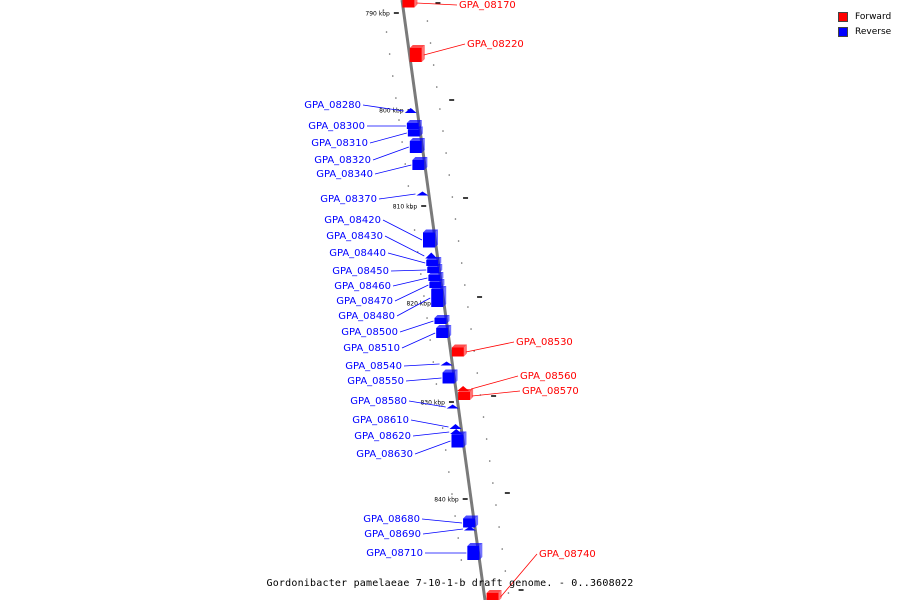 This screenshot has height=600, width=900. I want to click on gene-label: GPA_08630, so click(384, 454).